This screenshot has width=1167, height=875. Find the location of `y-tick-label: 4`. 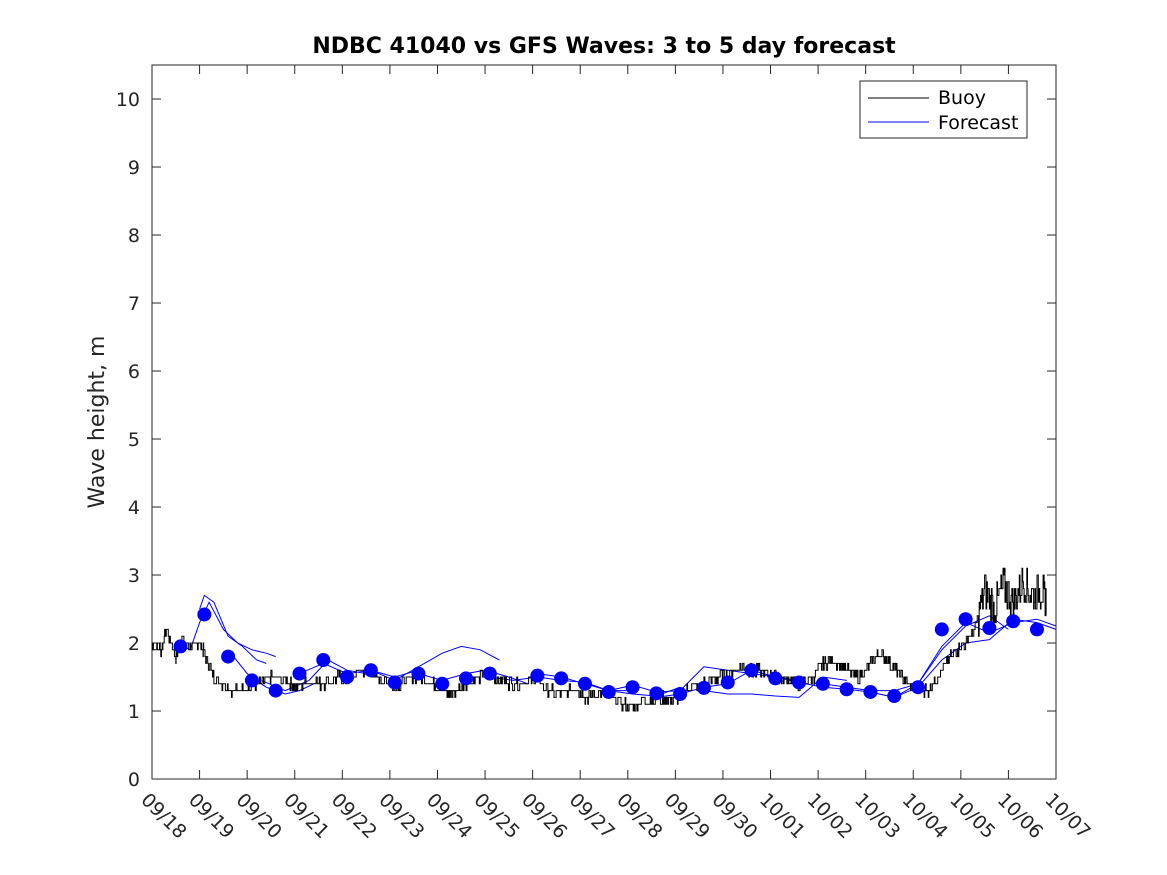

y-tick-label: 4 is located at coordinates (134, 508).